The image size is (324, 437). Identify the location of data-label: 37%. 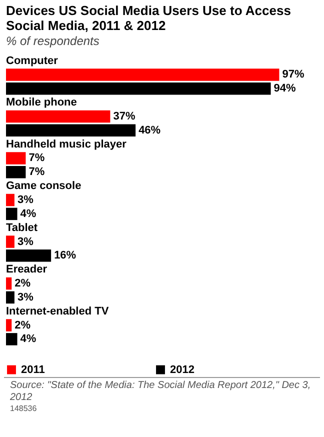
(124, 116).